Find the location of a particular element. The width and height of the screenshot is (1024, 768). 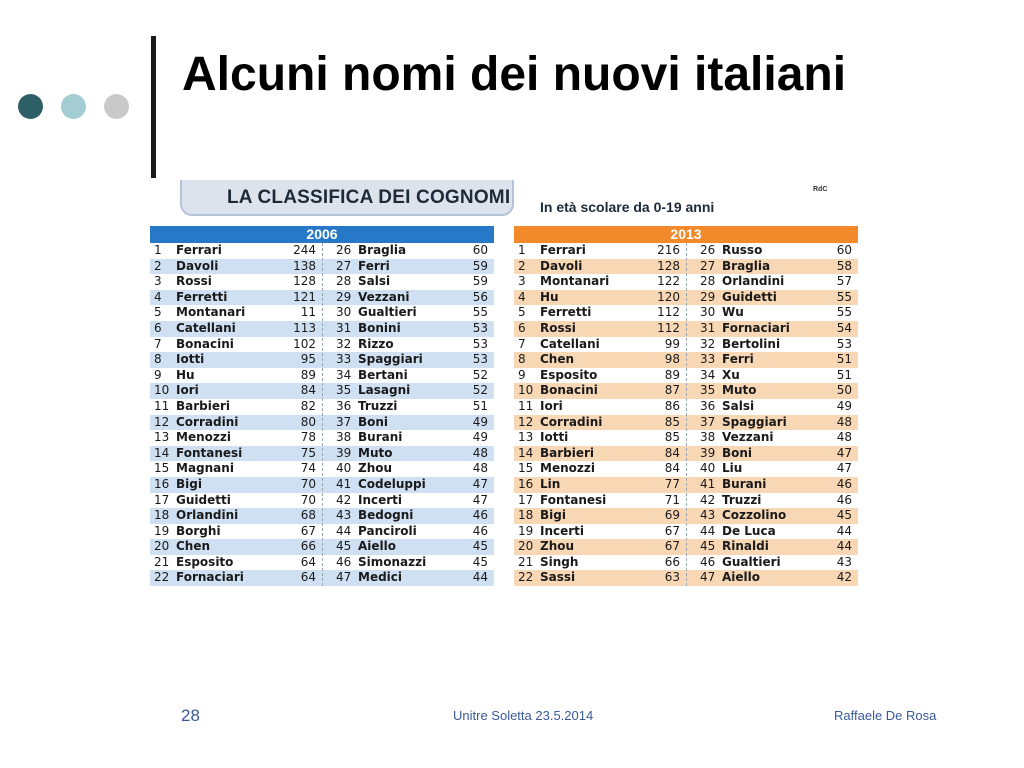

surname-name: Simonazzi is located at coordinates (392, 561).